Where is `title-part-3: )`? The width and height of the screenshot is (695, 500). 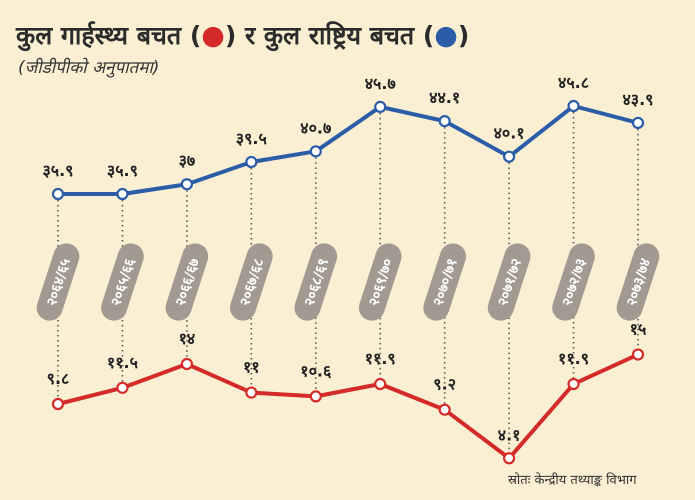
title-part-3: ) is located at coordinates (463, 35).